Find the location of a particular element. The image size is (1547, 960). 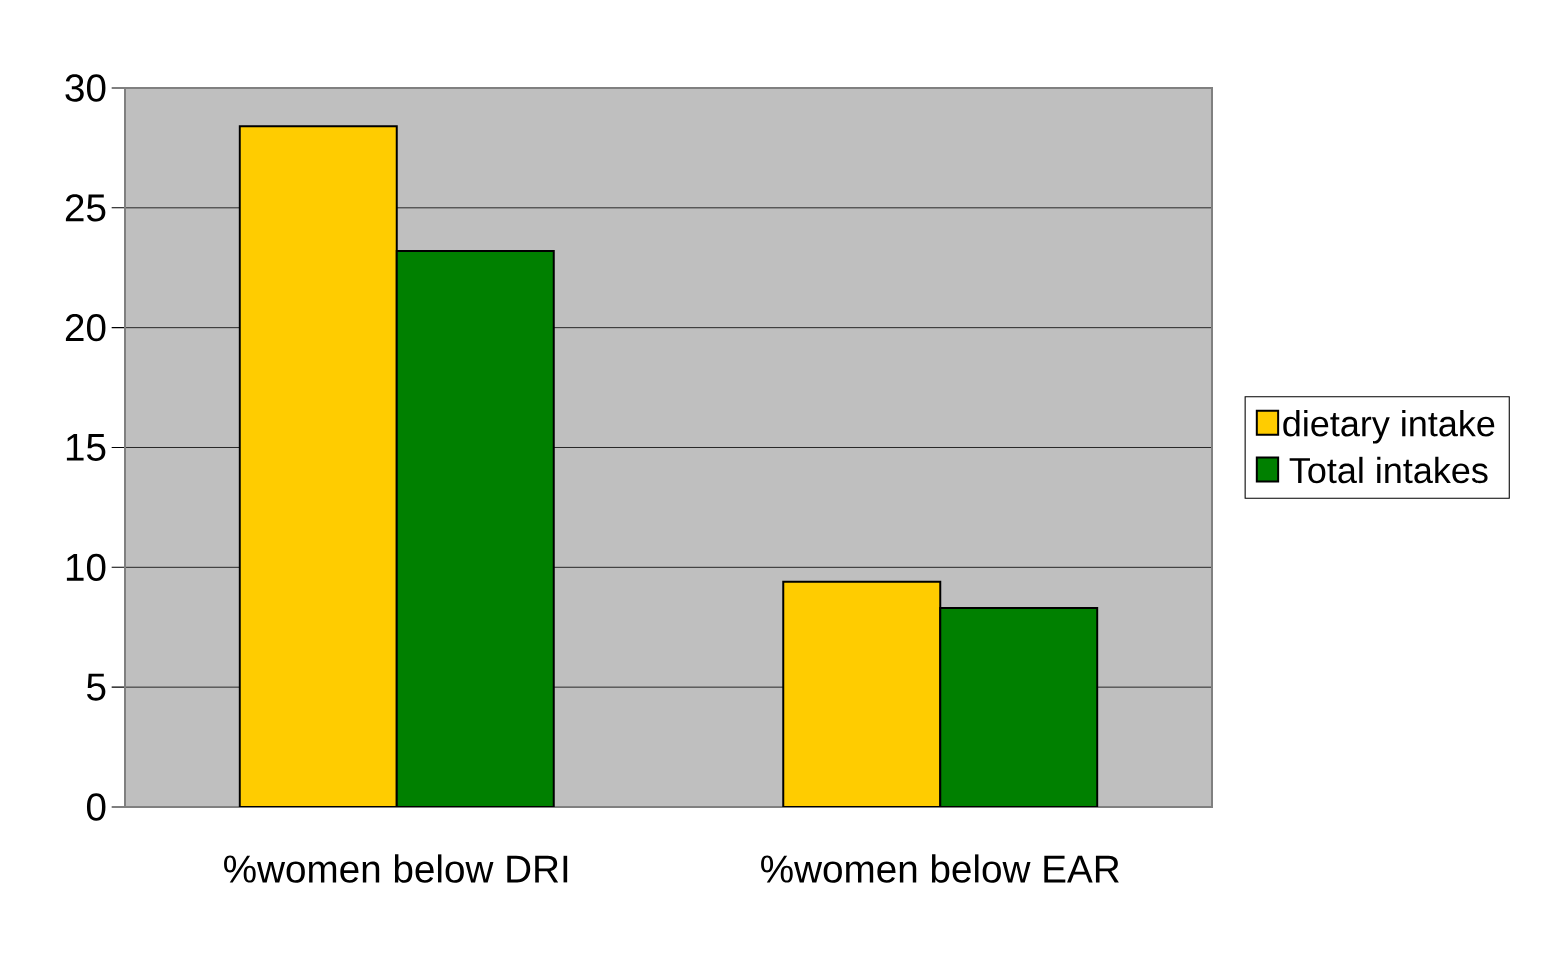

y-tick-label: 30 is located at coordinates (85, 88).